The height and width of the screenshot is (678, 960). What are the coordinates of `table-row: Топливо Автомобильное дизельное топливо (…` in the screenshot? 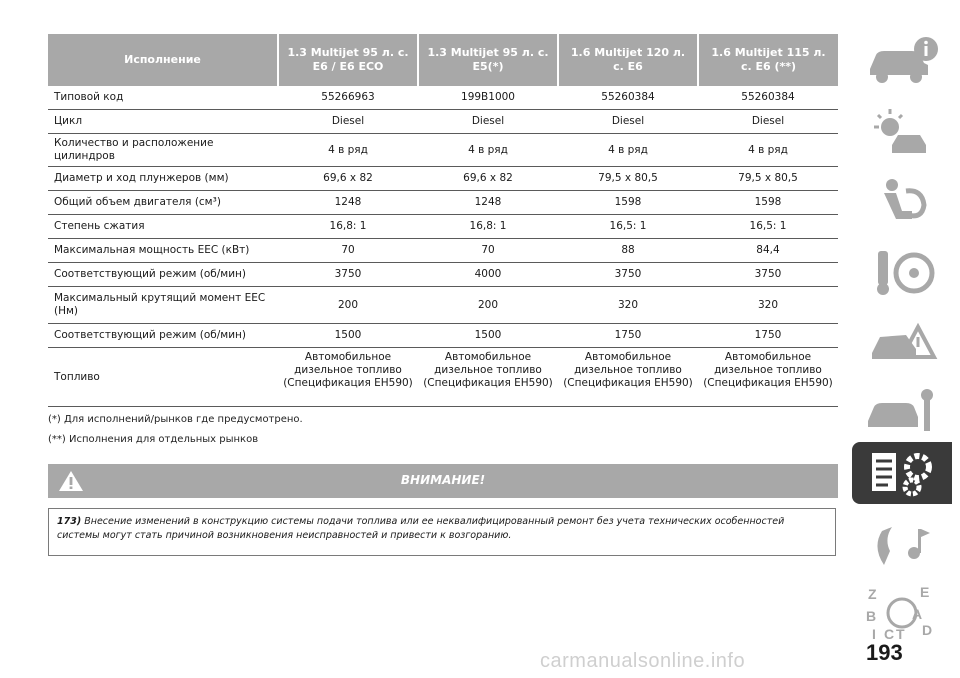 It's located at (443, 377).